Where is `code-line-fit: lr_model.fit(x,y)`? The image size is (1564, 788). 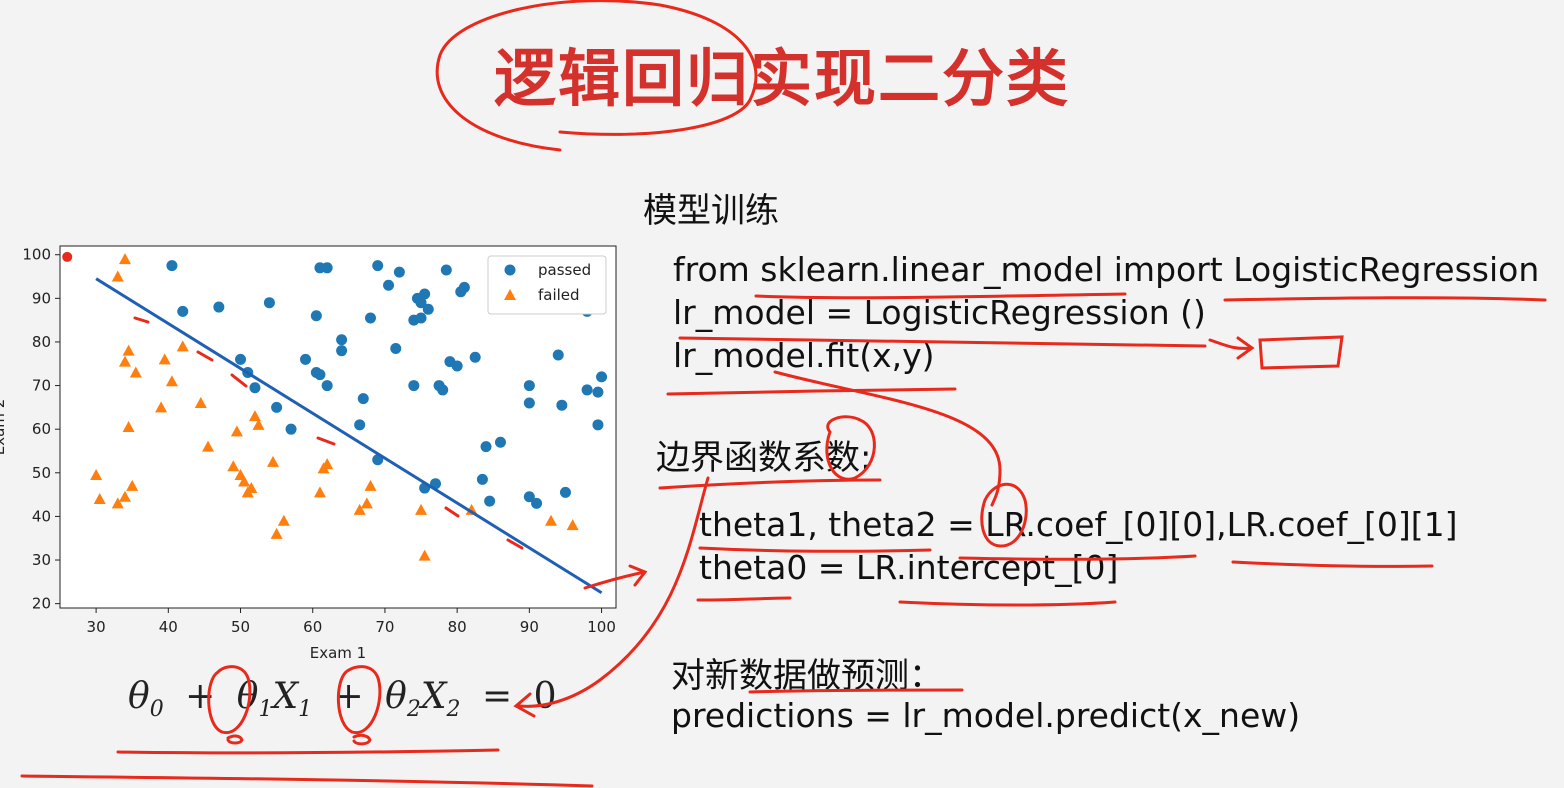 code-line-fit: lr_model.fit(x,y) is located at coordinates (804, 355).